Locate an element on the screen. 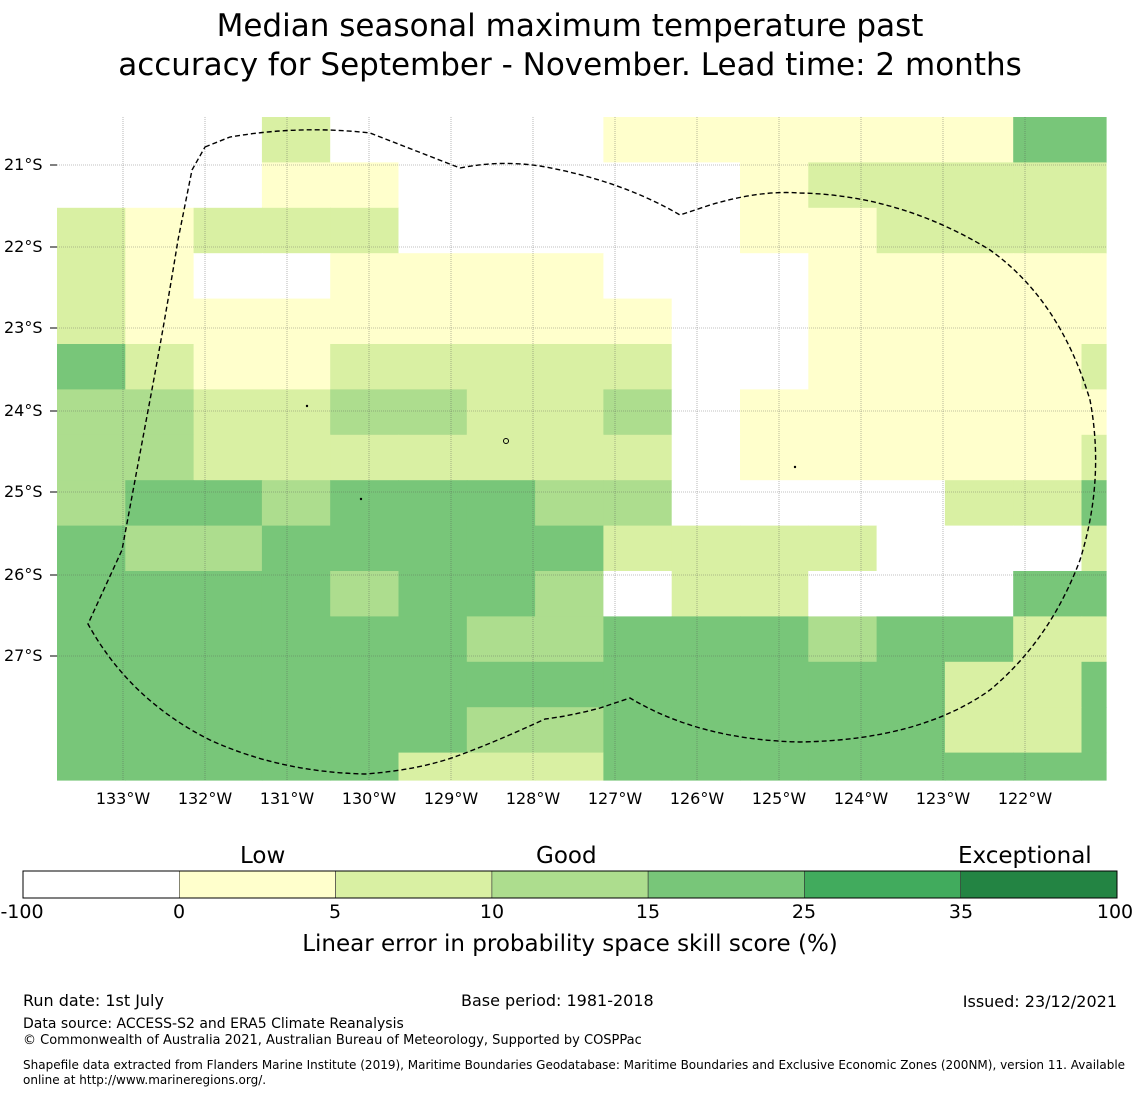  lon-label: 129°W is located at coordinates (451, 798).